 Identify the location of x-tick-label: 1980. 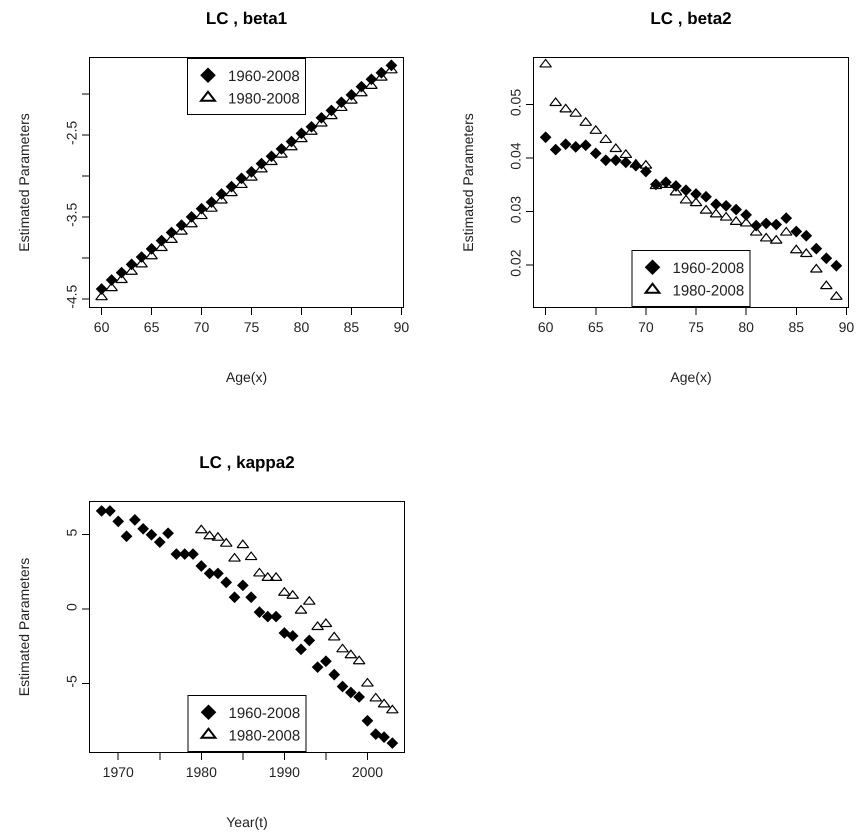
(202, 772).